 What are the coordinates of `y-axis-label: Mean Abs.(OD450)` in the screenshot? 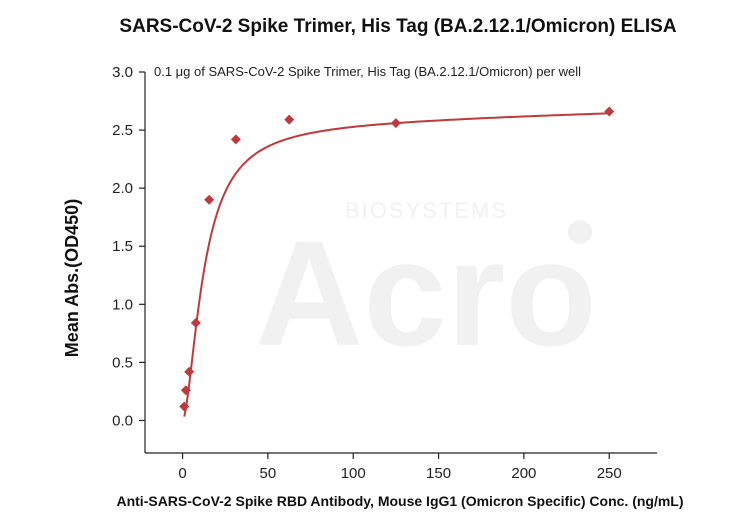 It's located at (72, 278).